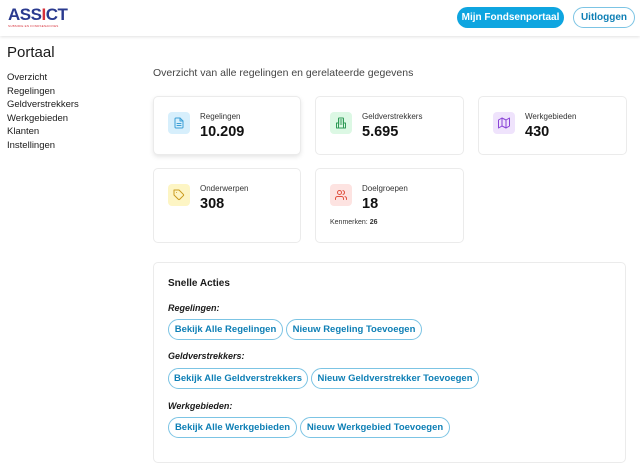 Image resolution: width=640 pixels, height=476 pixels. Describe the element at coordinates (212, 204) in the screenshot. I see `stat-value: 308` at that location.